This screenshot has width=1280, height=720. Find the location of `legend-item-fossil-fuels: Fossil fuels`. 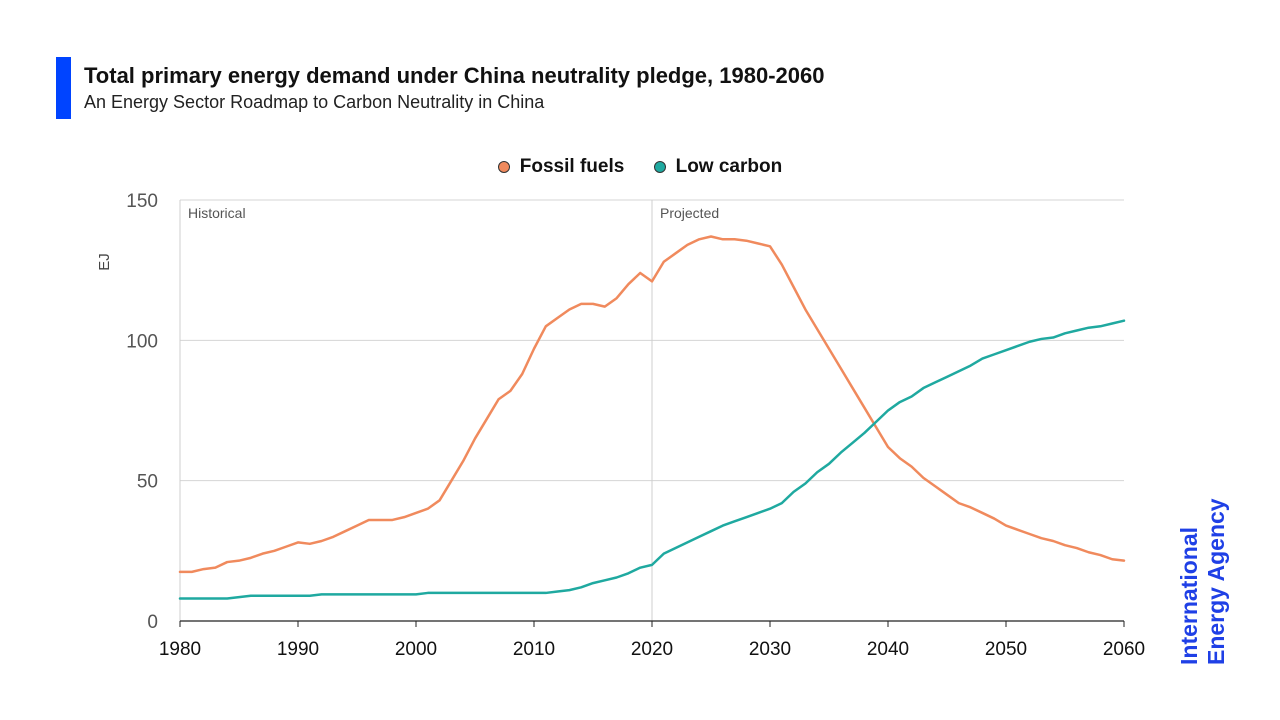

legend-item-fossil-fuels: Fossil fuels is located at coordinates (561, 167).